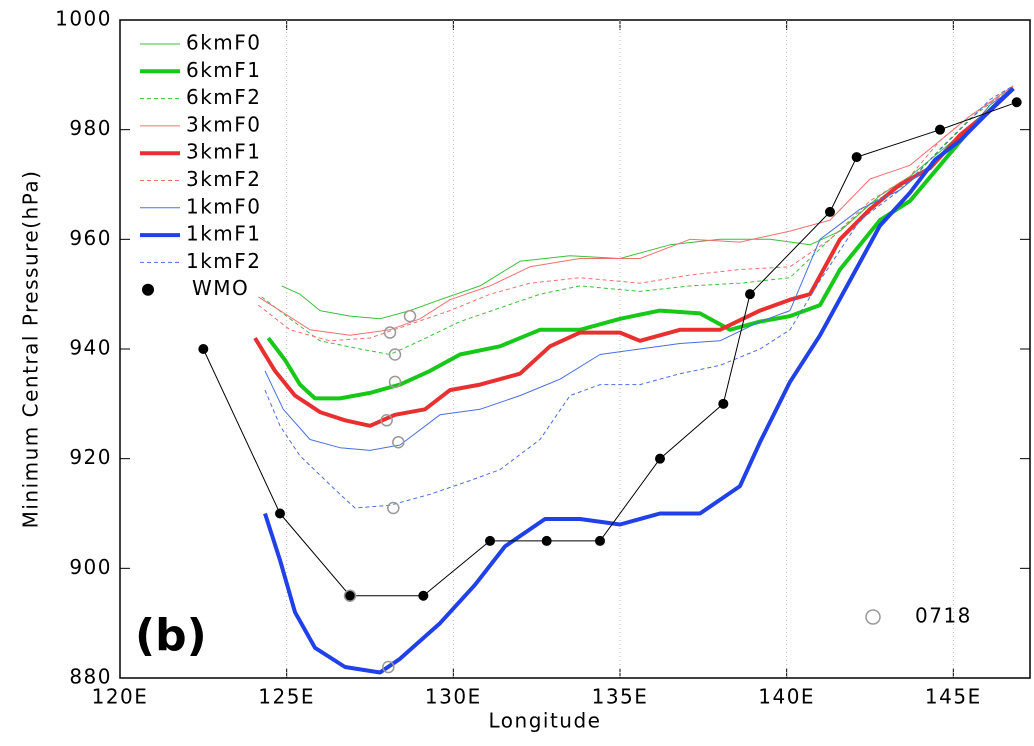 This screenshot has width=1034, height=746. I want to click on x-axis-label: Longitude, so click(545, 721).